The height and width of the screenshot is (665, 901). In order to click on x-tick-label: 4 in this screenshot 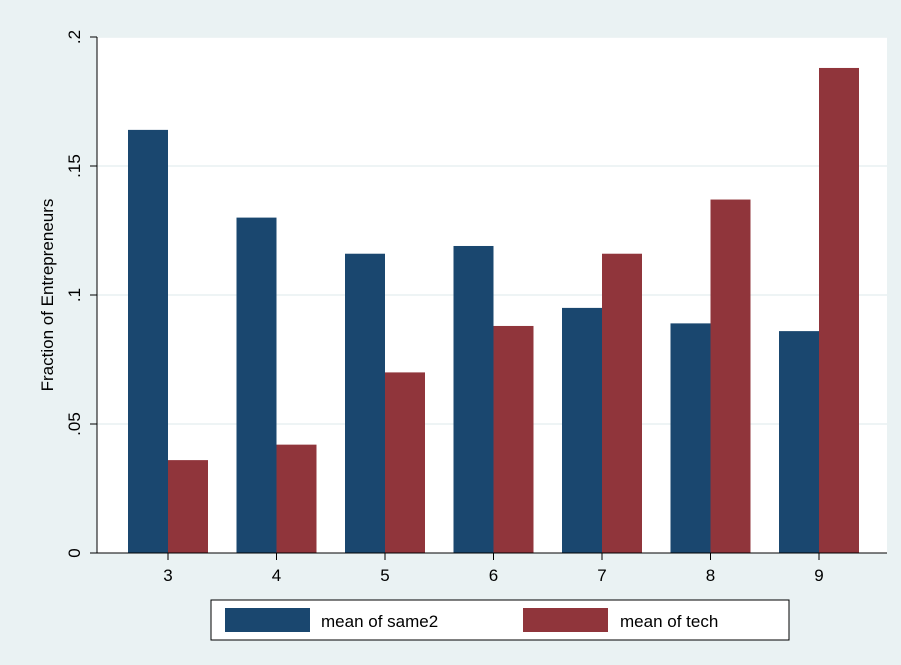, I will do `click(276, 575)`.